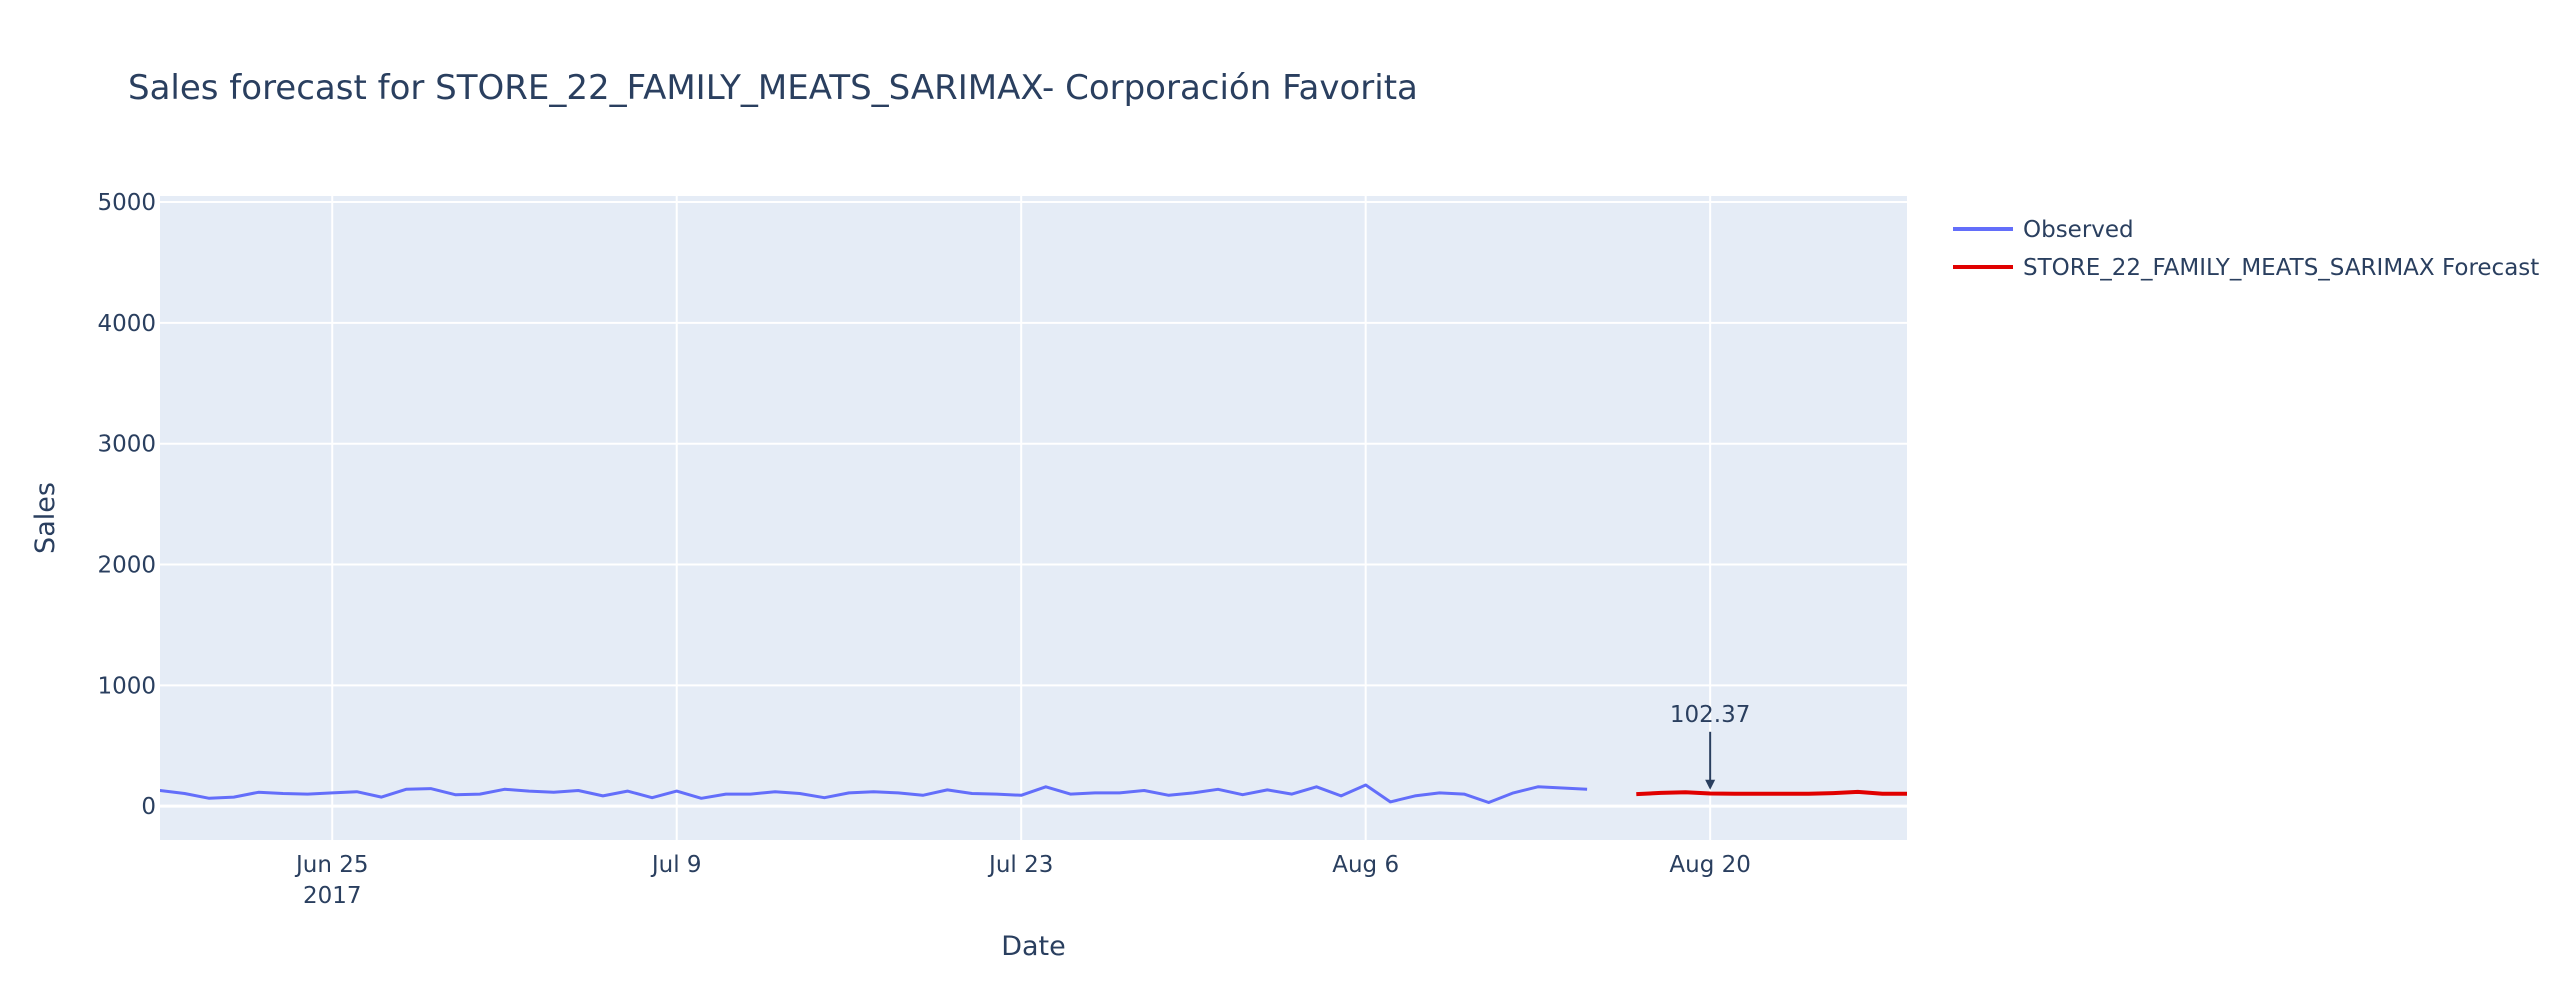 This screenshot has height=1000, width=2560. Describe the element at coordinates (1022, 880) in the screenshot. I see `x-tick-labels: Jun 25 2017 Jul 9 Jul 23 Aug 6 Aug 20` at that location.